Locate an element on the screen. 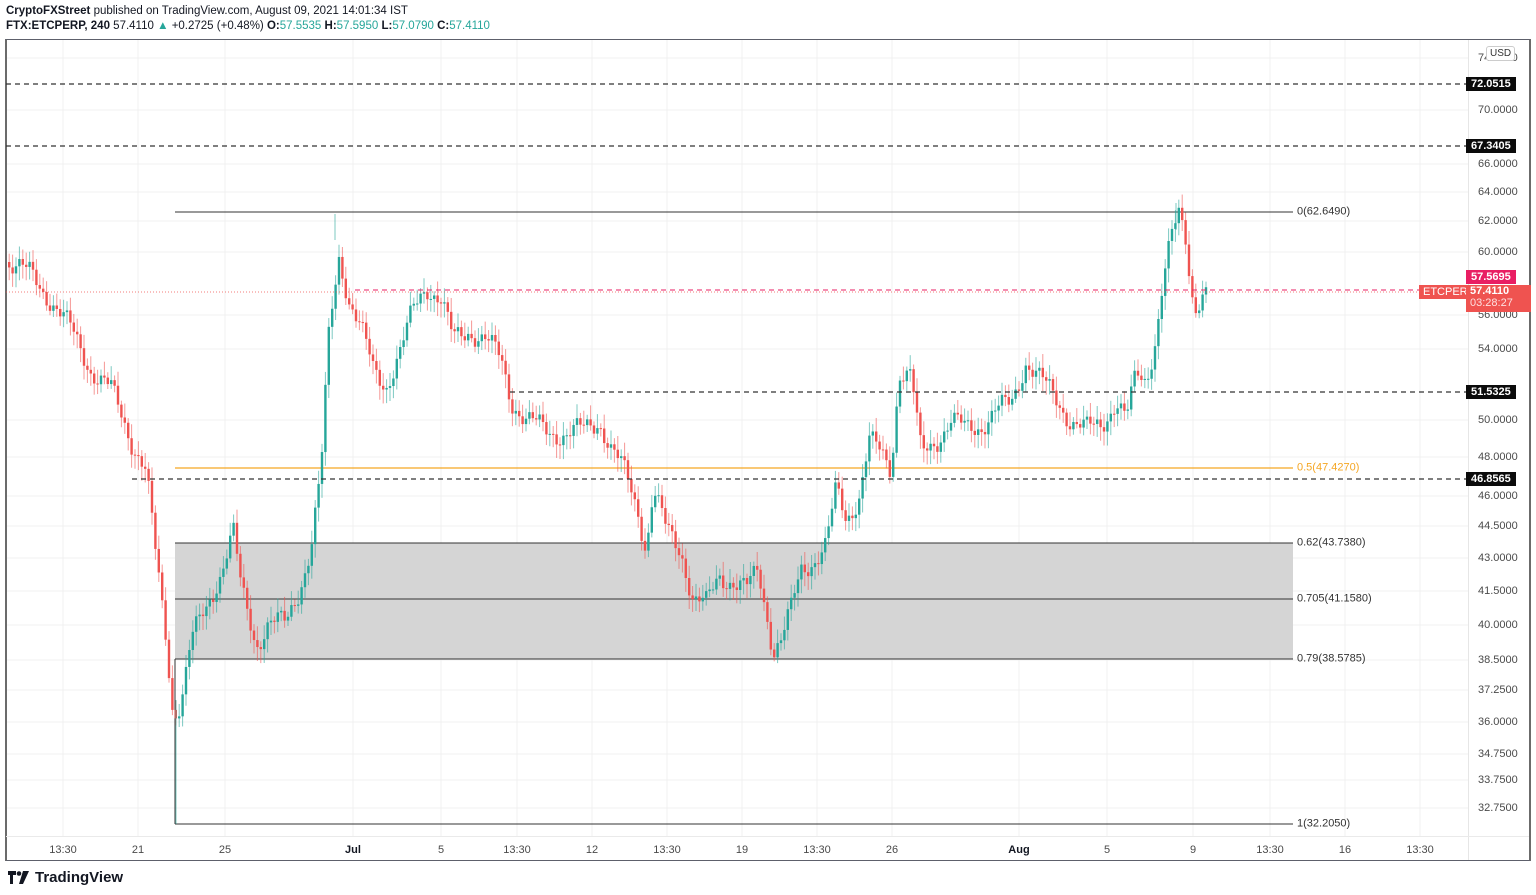 The image size is (1536, 895). price-tick: 44.5000 is located at coordinates (1498, 526).